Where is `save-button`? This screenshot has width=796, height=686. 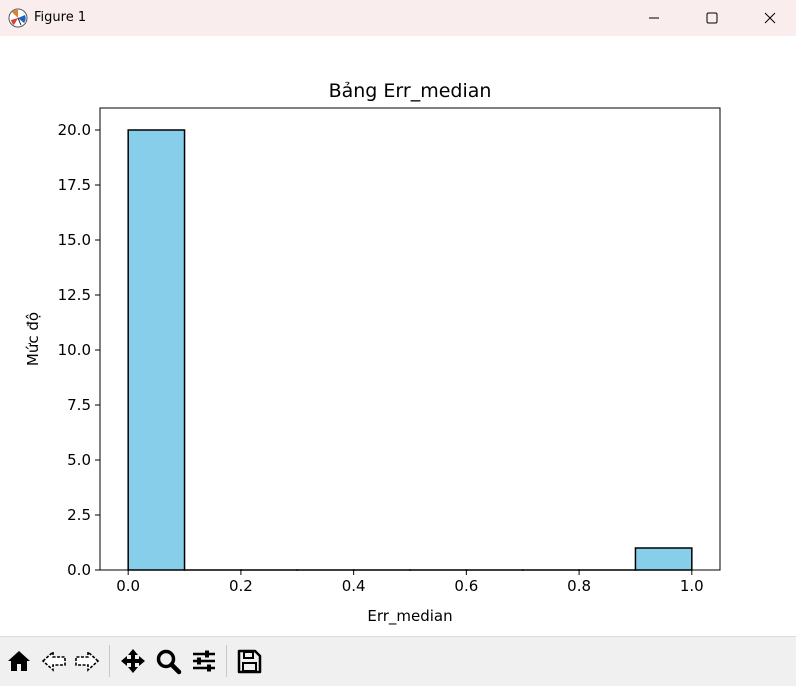
save-button is located at coordinates (249, 661).